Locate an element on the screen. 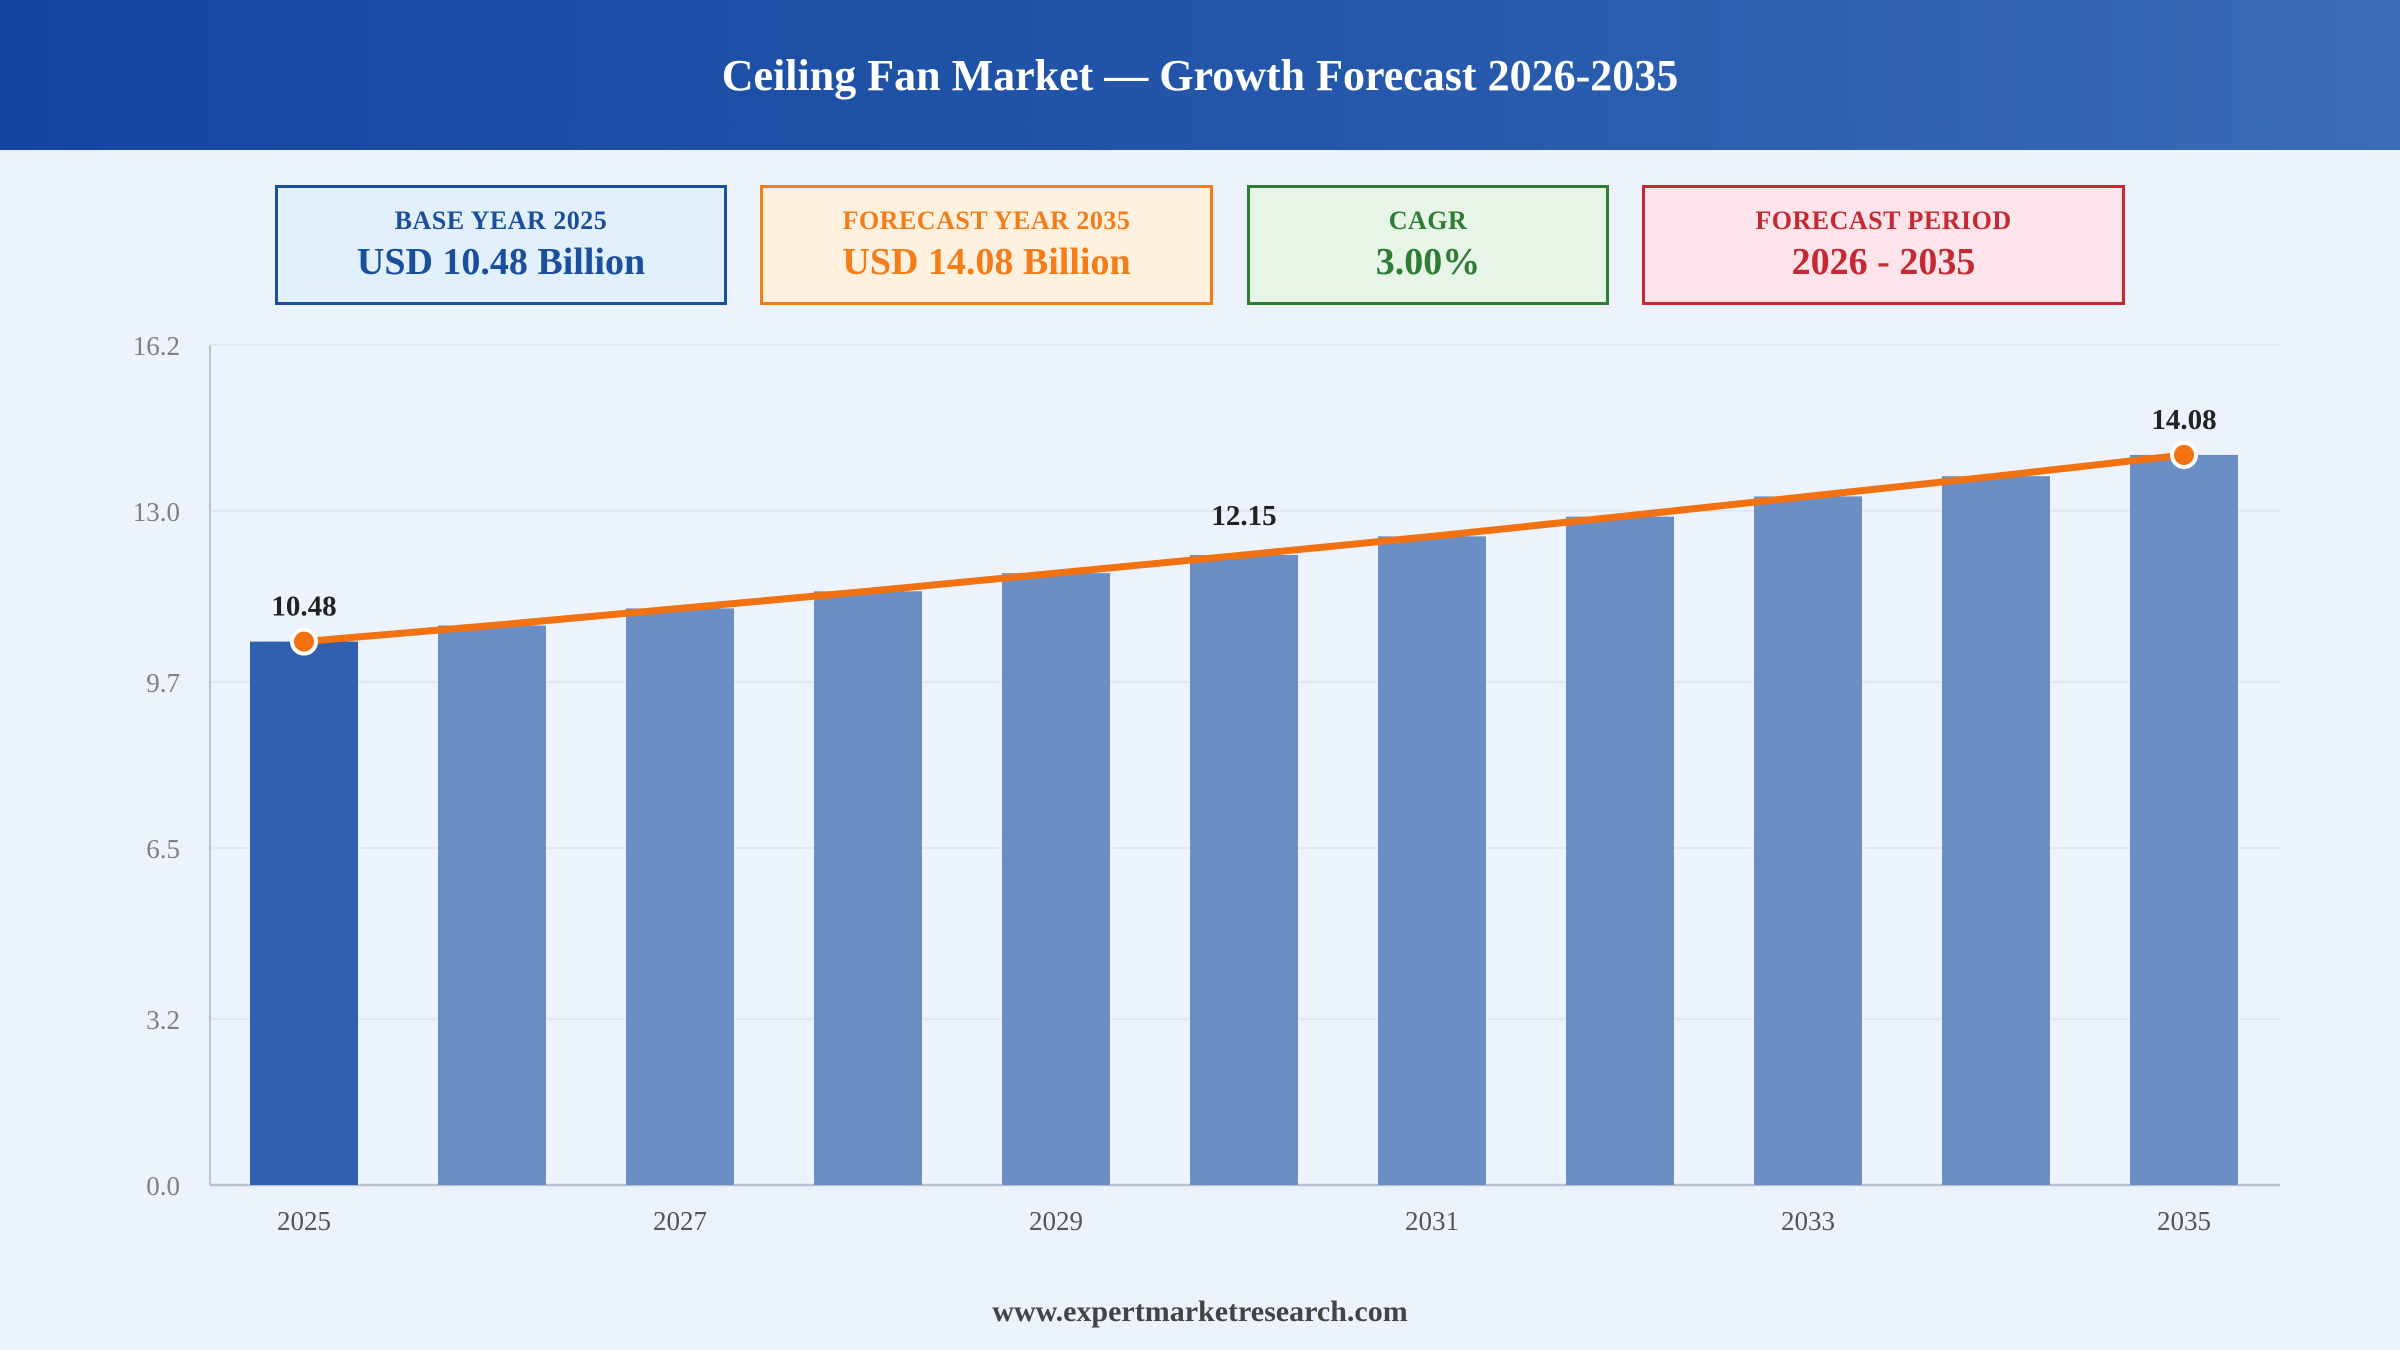  bar-2030 is located at coordinates (1244, 870).